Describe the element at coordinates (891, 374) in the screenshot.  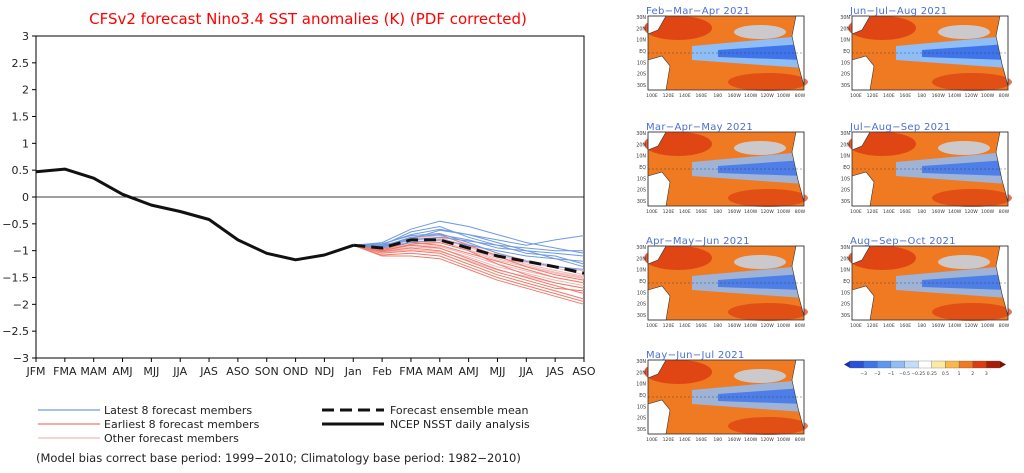
I see `colorbar-label: −1` at that location.